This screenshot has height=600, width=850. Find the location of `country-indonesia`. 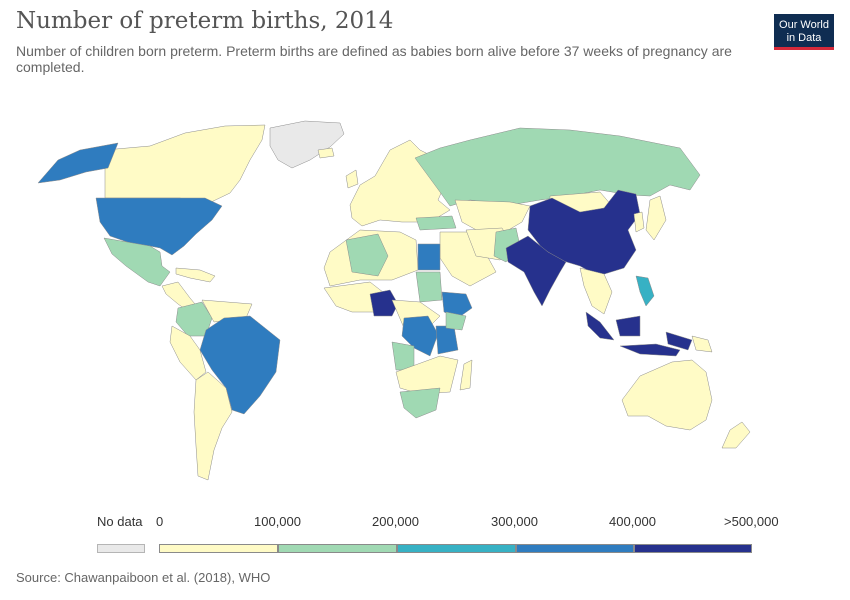

country-indonesia is located at coordinates (639, 334).